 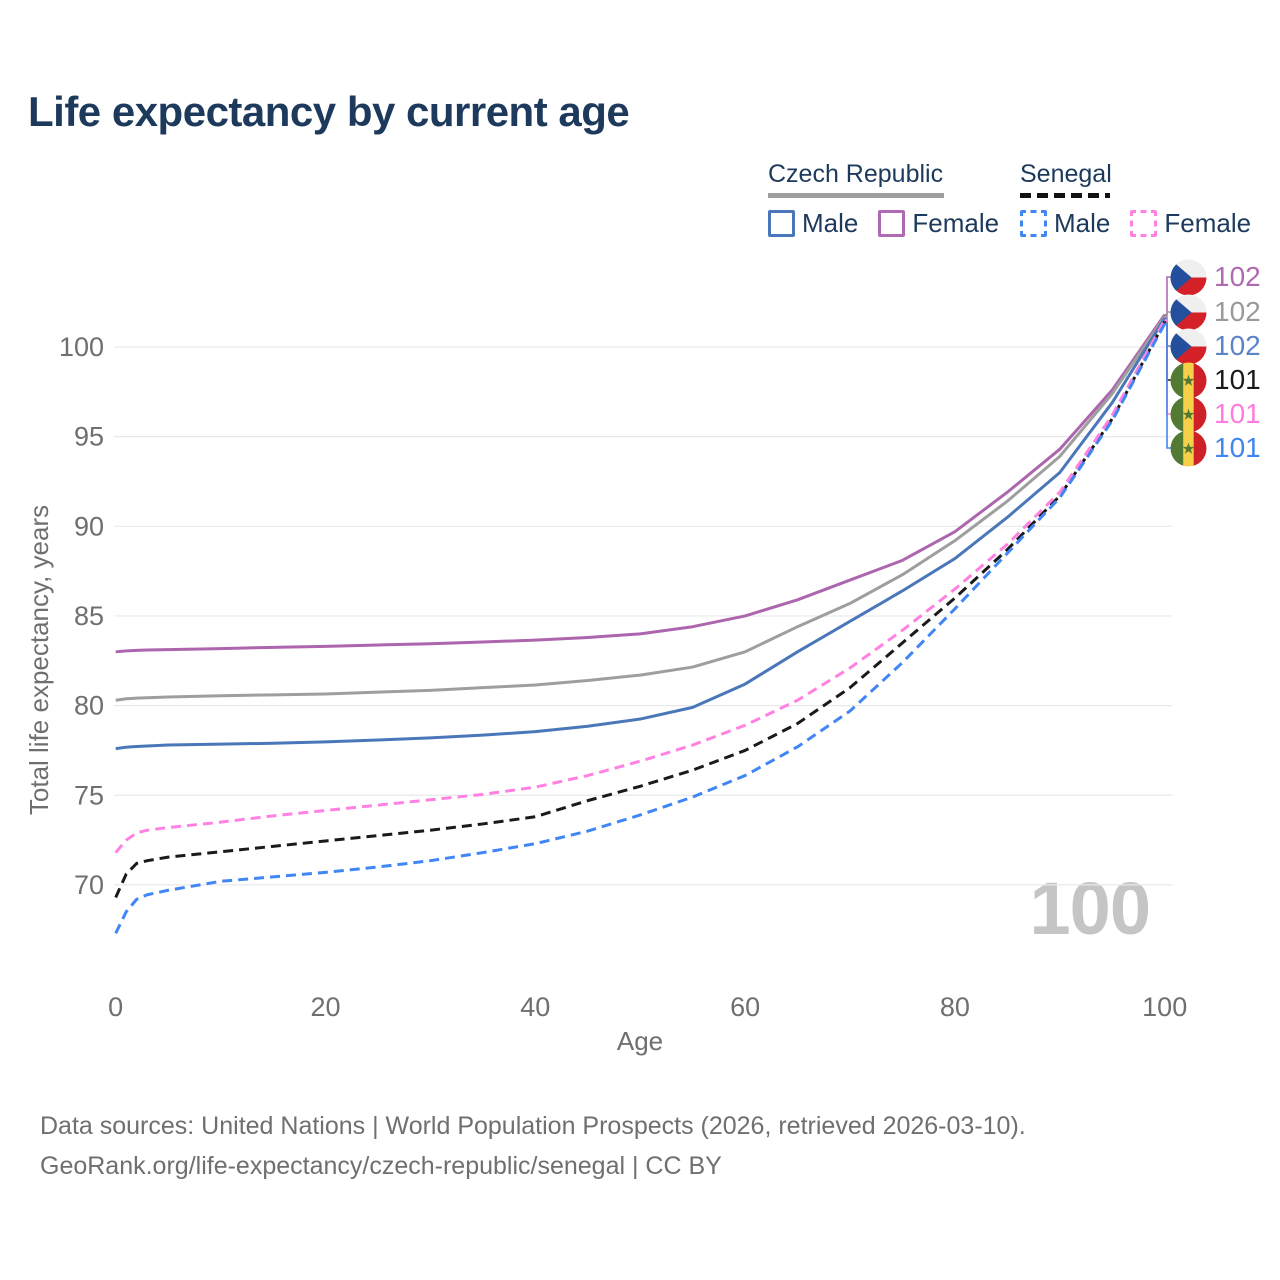 I want to click on cz-male-swatch-icon, so click(x=781, y=223).